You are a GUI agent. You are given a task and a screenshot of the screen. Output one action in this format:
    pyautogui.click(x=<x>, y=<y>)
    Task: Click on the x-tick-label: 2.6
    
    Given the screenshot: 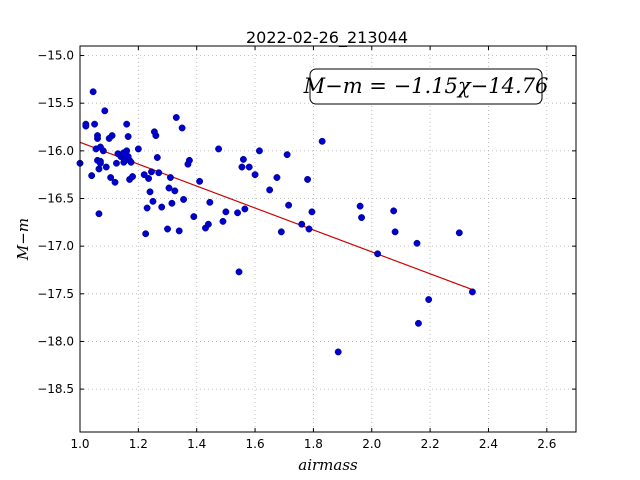 What is the action you would take?
    pyautogui.click(x=546, y=444)
    